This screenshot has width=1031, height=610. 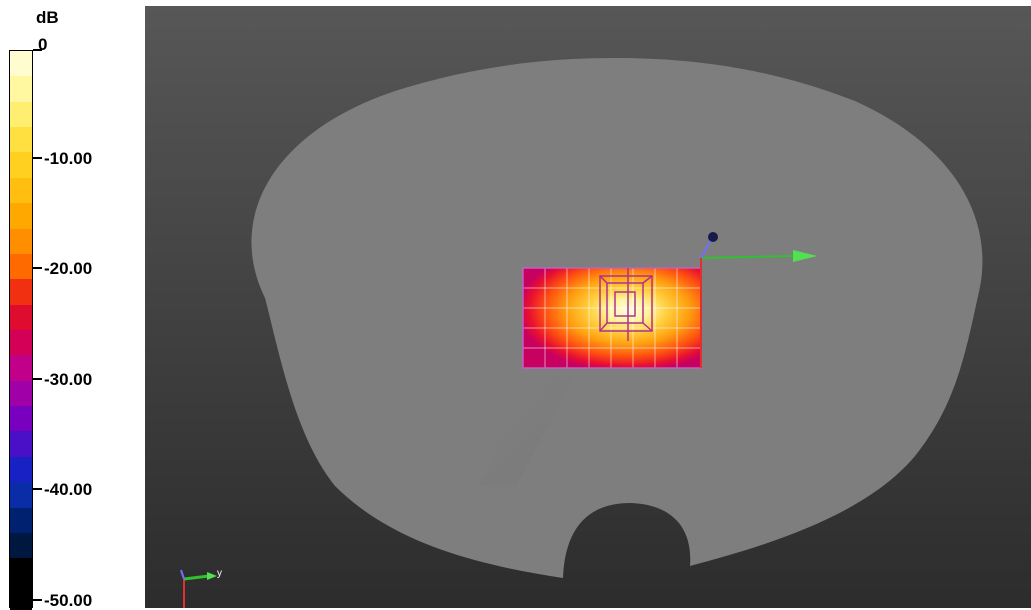 What do you see at coordinates (758, 300) in the screenshot?
I see `coordinate-axes` at bounding box center [758, 300].